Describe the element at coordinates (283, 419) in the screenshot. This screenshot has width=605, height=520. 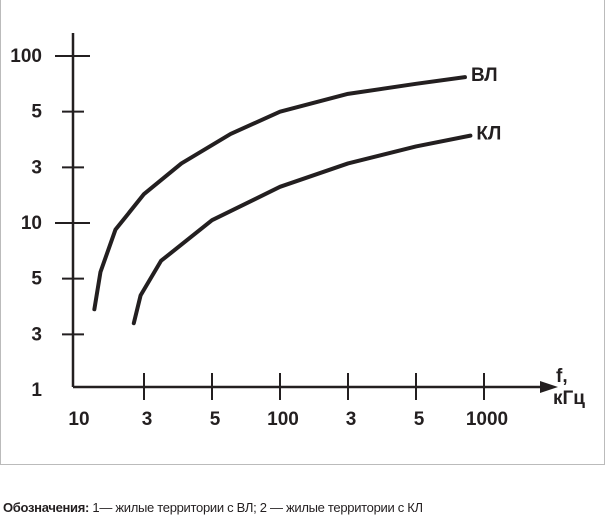
I see `x-tick-label: 100` at that location.